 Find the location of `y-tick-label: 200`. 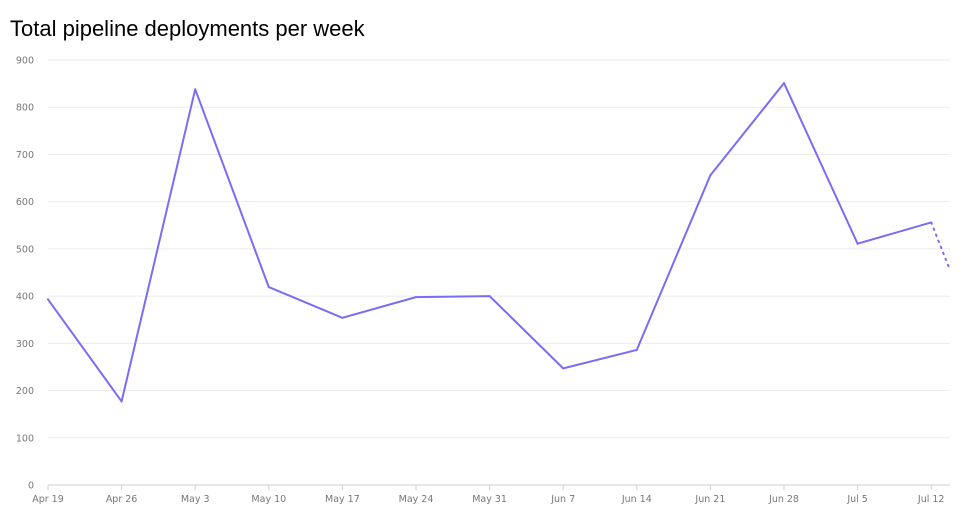

y-tick-label: 200 is located at coordinates (25, 391).